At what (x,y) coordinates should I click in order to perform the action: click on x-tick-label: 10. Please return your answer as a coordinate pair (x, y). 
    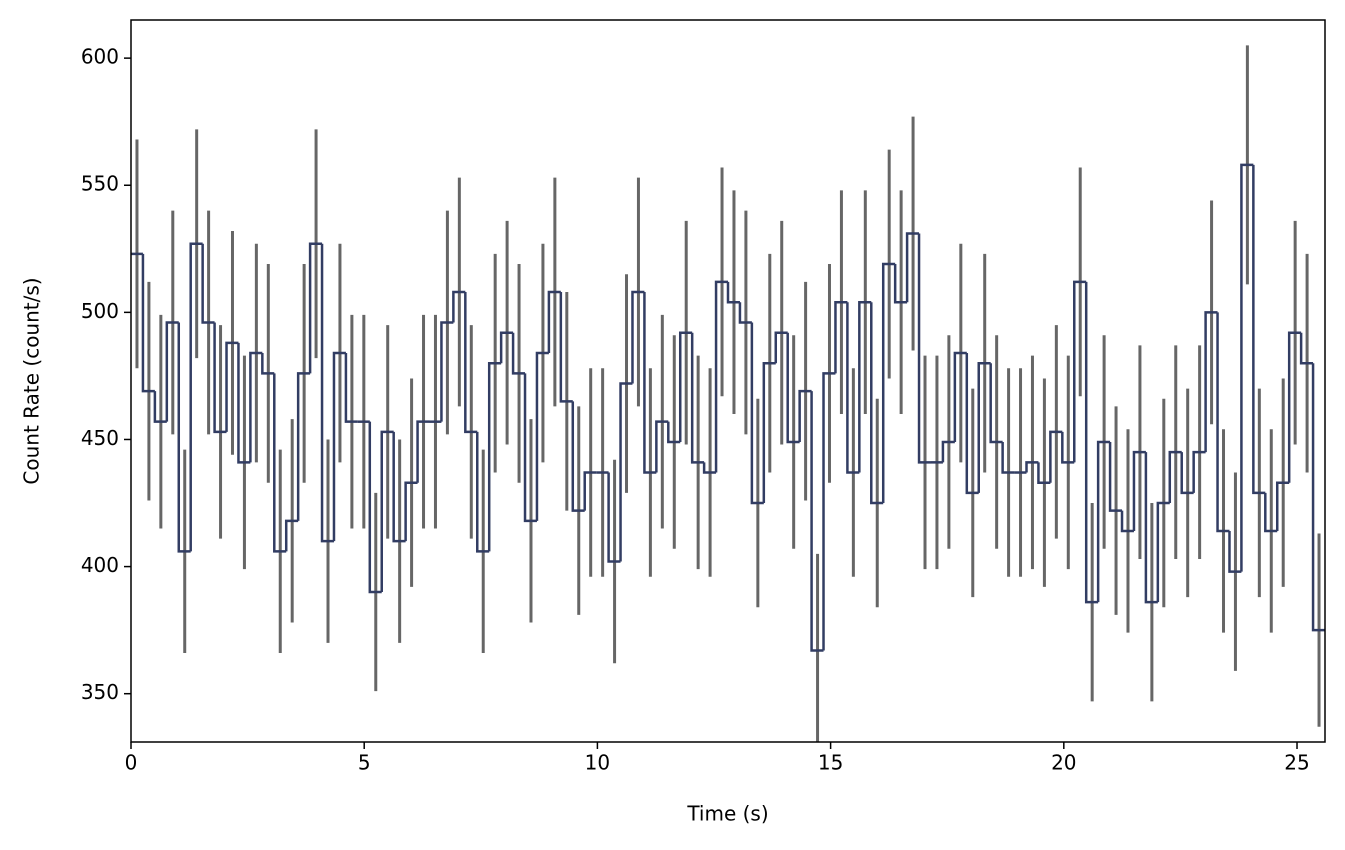
    Looking at the image, I should click on (597, 763).